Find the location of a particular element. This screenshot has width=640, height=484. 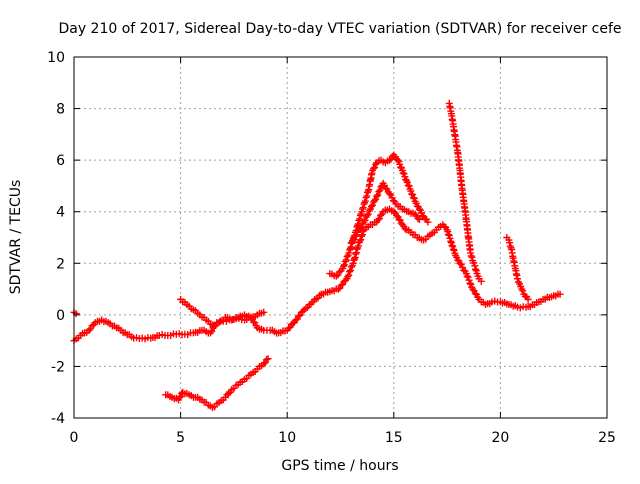

x-tick-label: 10 is located at coordinates (287, 438).